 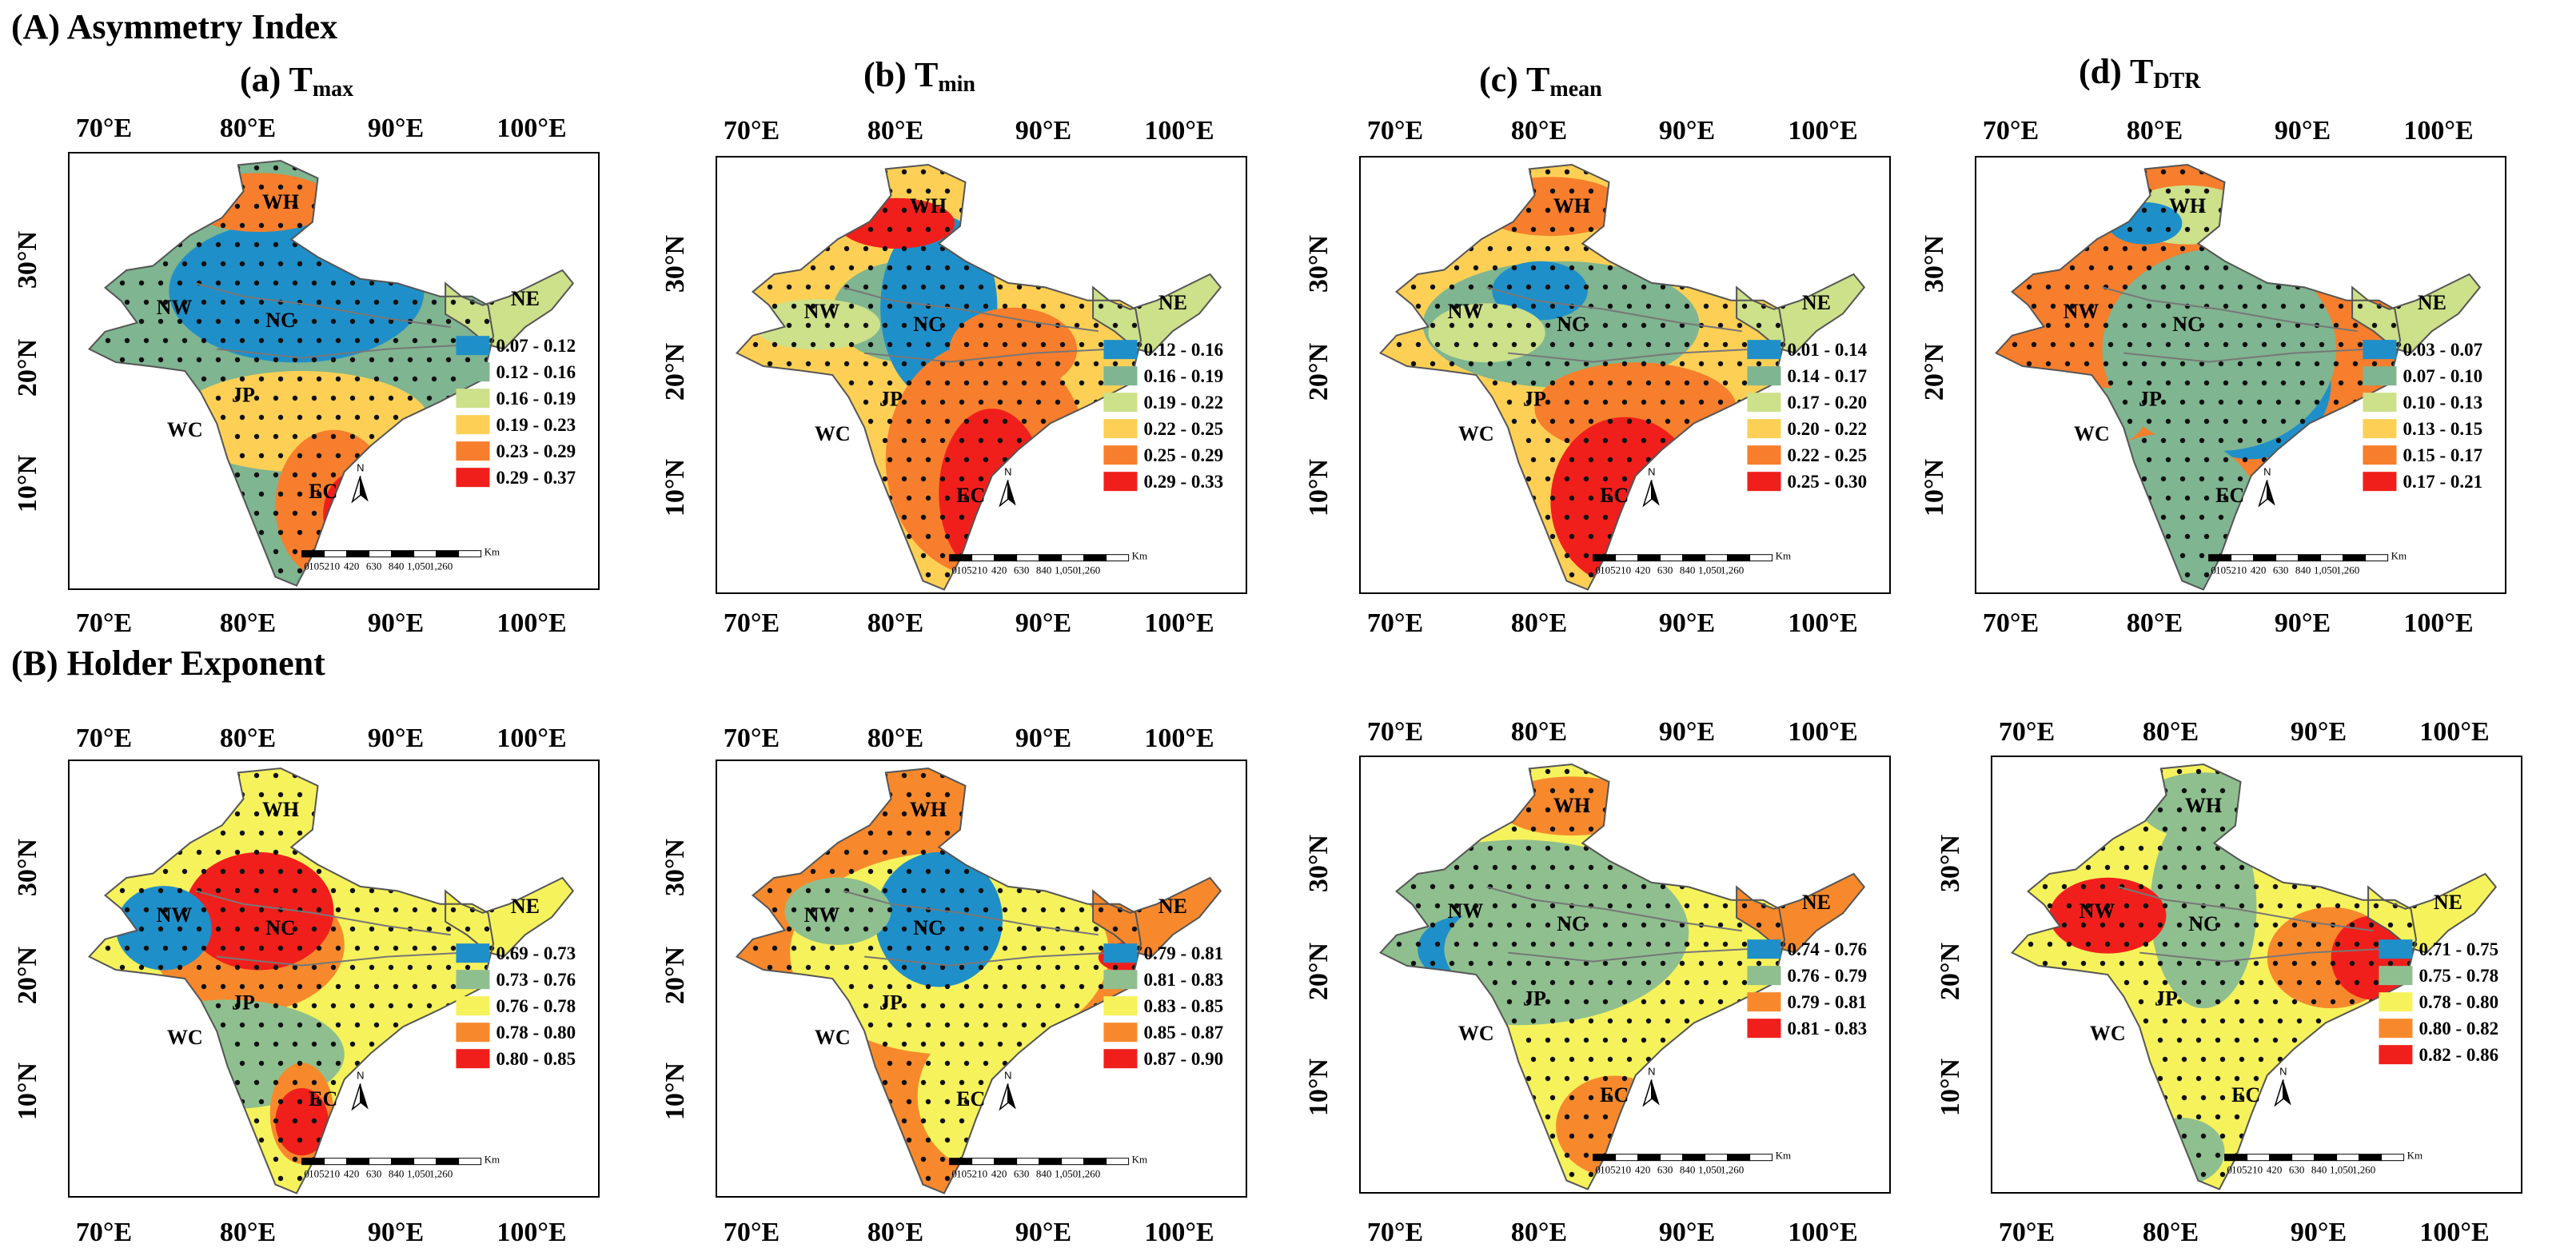 I want to click on legend-label: 0.83 - 0.85, so click(x=1183, y=1006).